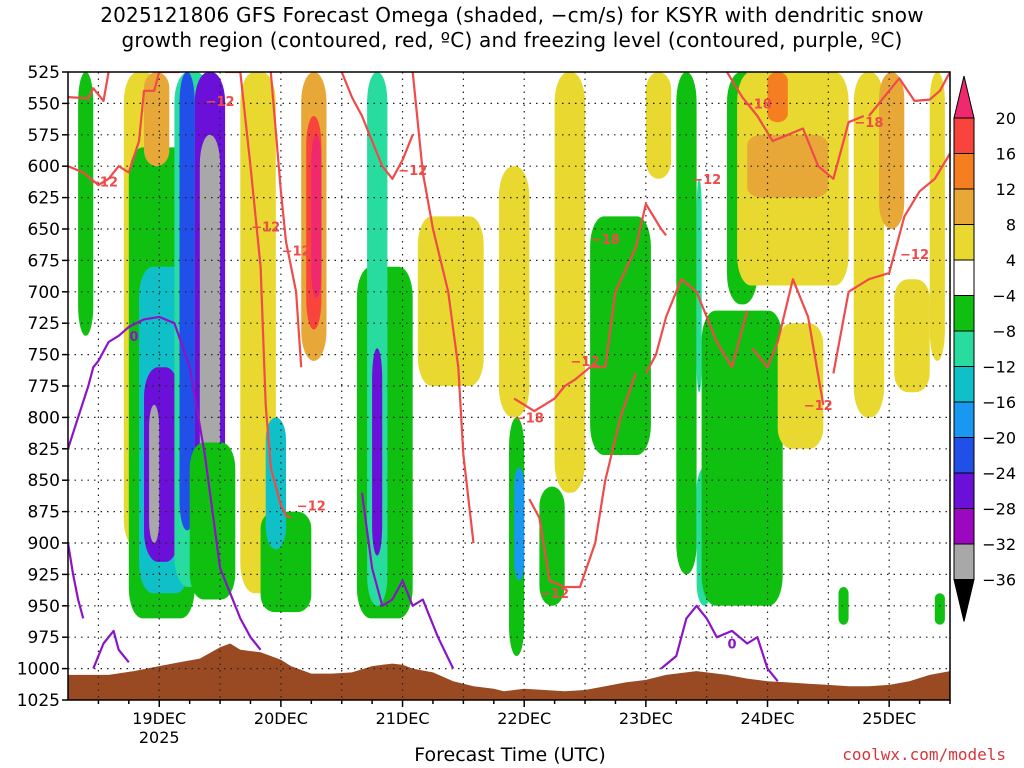  I want to click on y-tick-label: 850, so click(44, 481).